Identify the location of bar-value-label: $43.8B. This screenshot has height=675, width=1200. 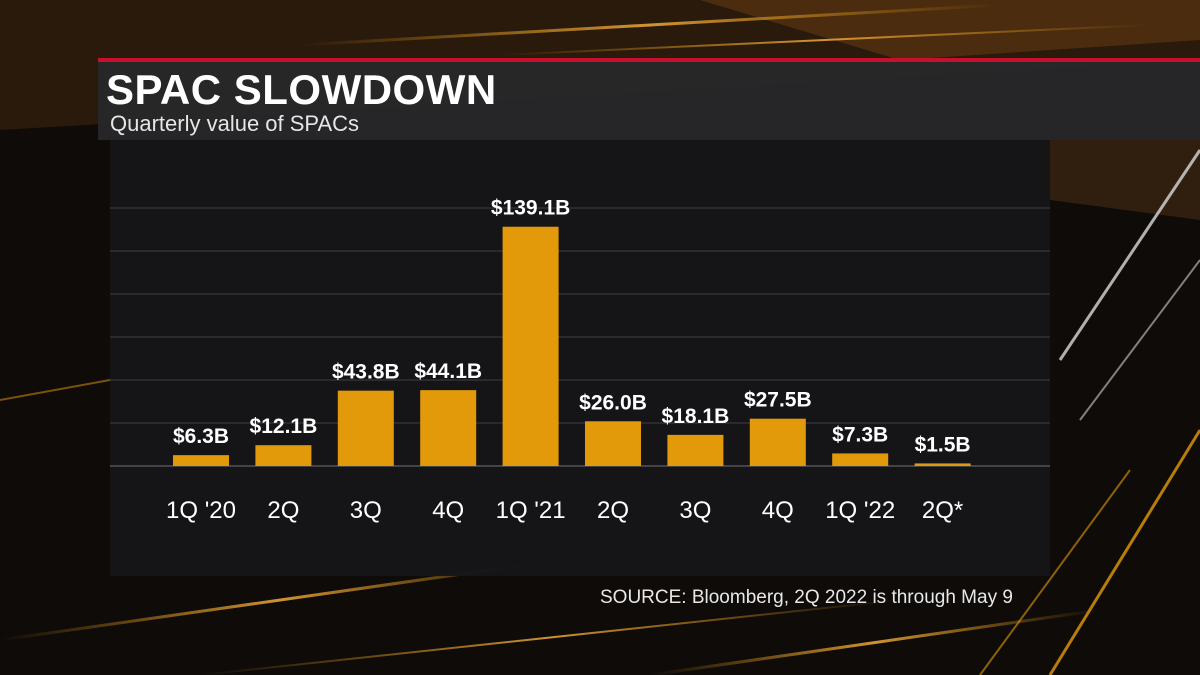
(366, 372).